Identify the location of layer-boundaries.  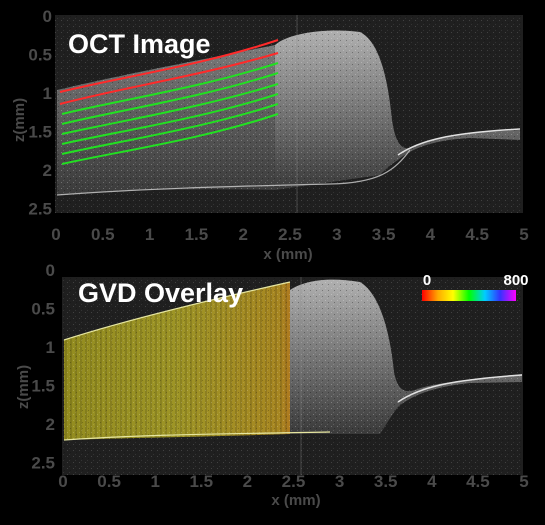
(169, 102).